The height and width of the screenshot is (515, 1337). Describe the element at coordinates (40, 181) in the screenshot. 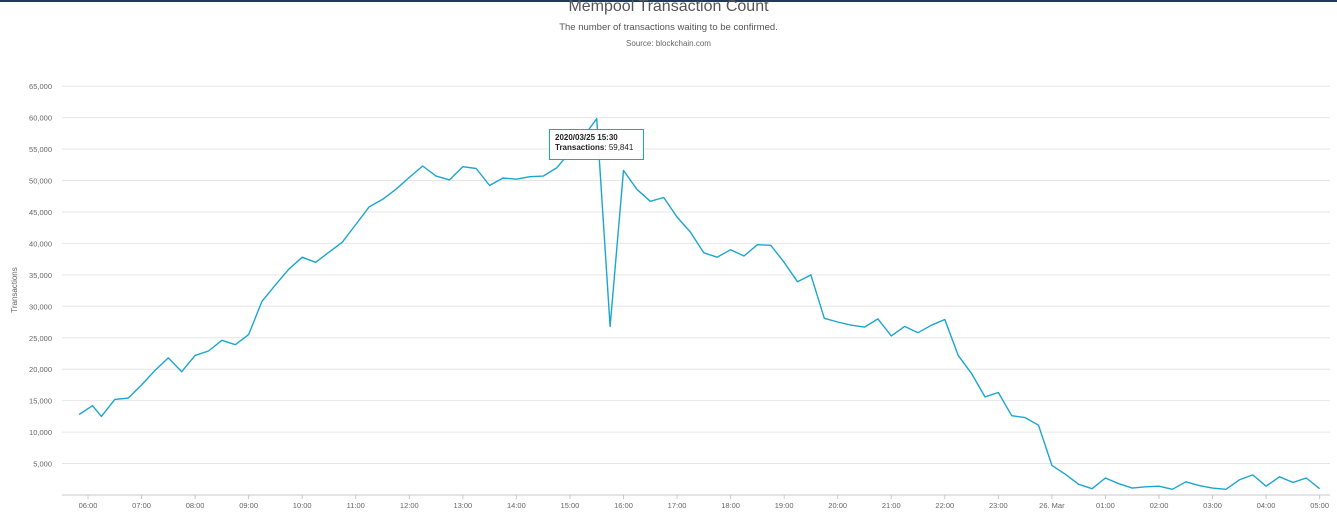

I see `y-tick-label: 50,000` at that location.